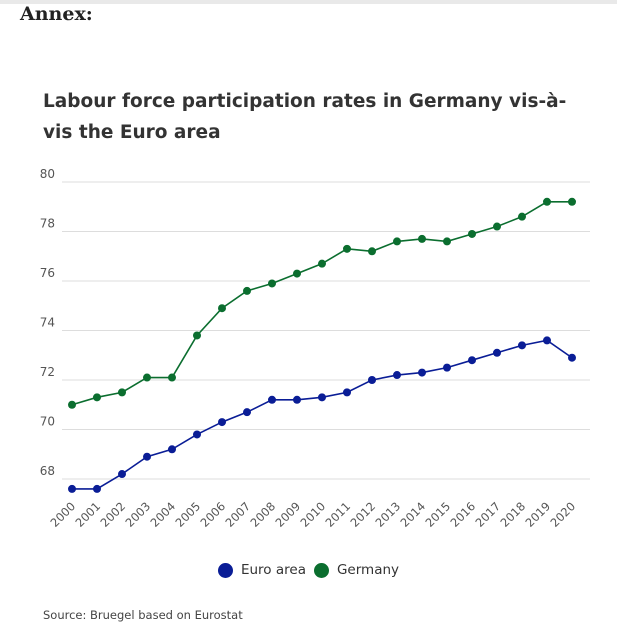 This screenshot has width=617, height=630. I want to click on x-tick-label: 2010, so click(313, 514).